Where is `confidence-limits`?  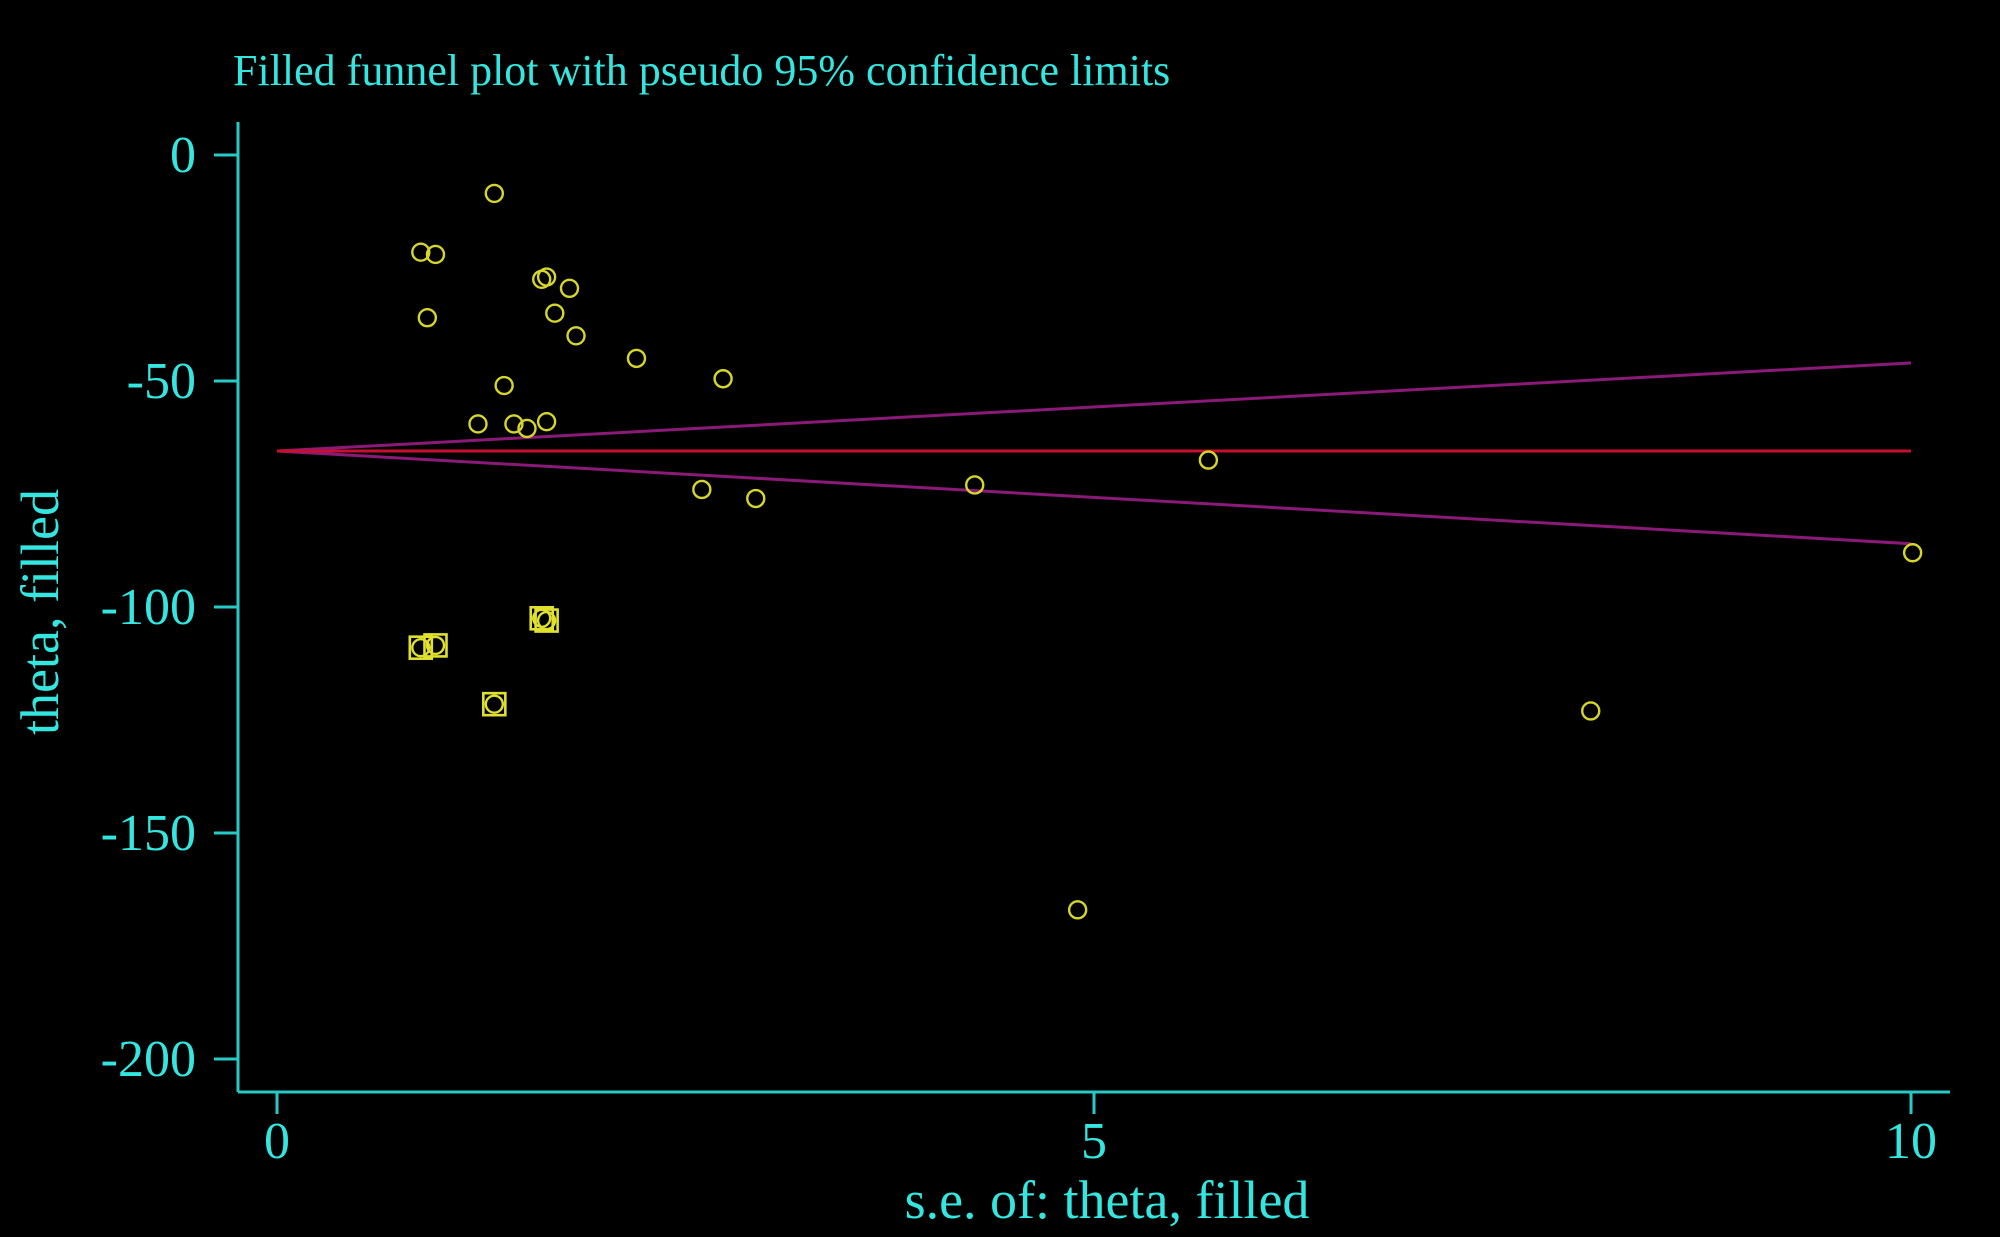
confidence-limits is located at coordinates (1094, 453).